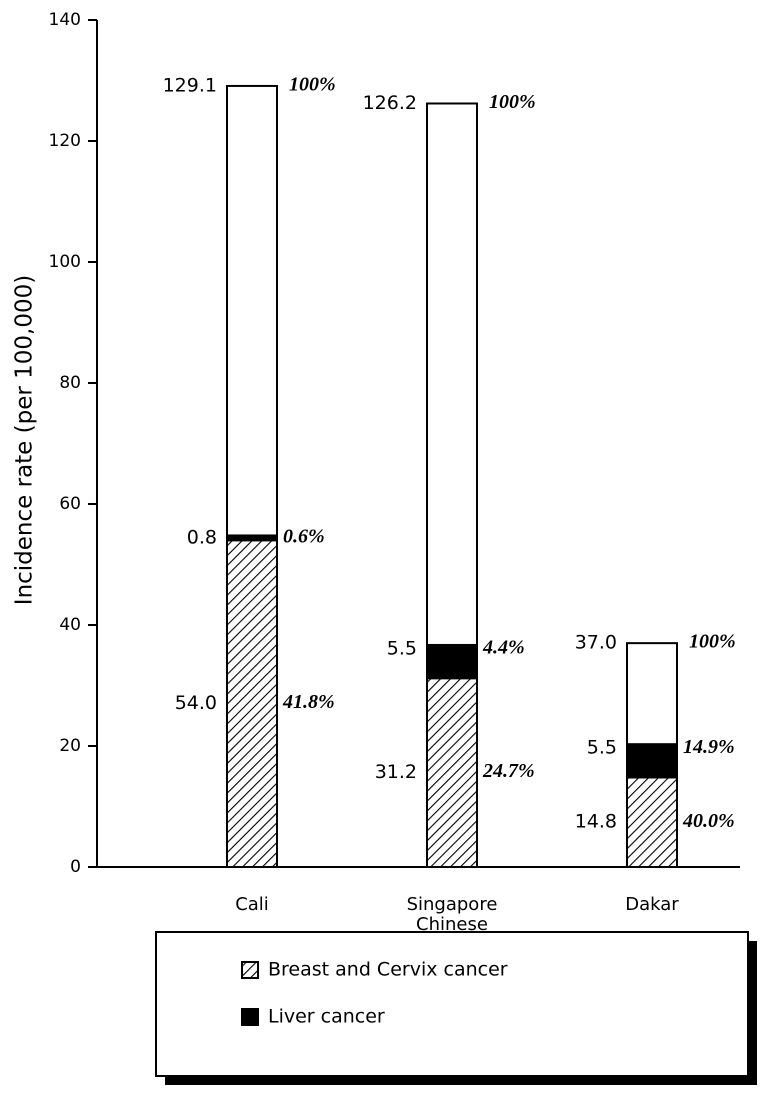 The image size is (764, 1116). Describe the element at coordinates (508, 771) in the screenshot. I see `percent-label: 24.7%` at that location.